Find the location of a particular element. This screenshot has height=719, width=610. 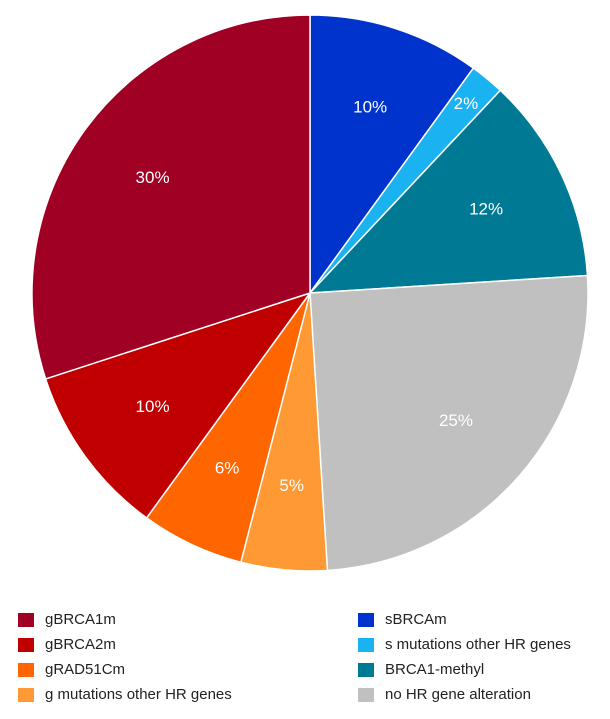

legend-label: BRCA1-methyl is located at coordinates (434, 669).